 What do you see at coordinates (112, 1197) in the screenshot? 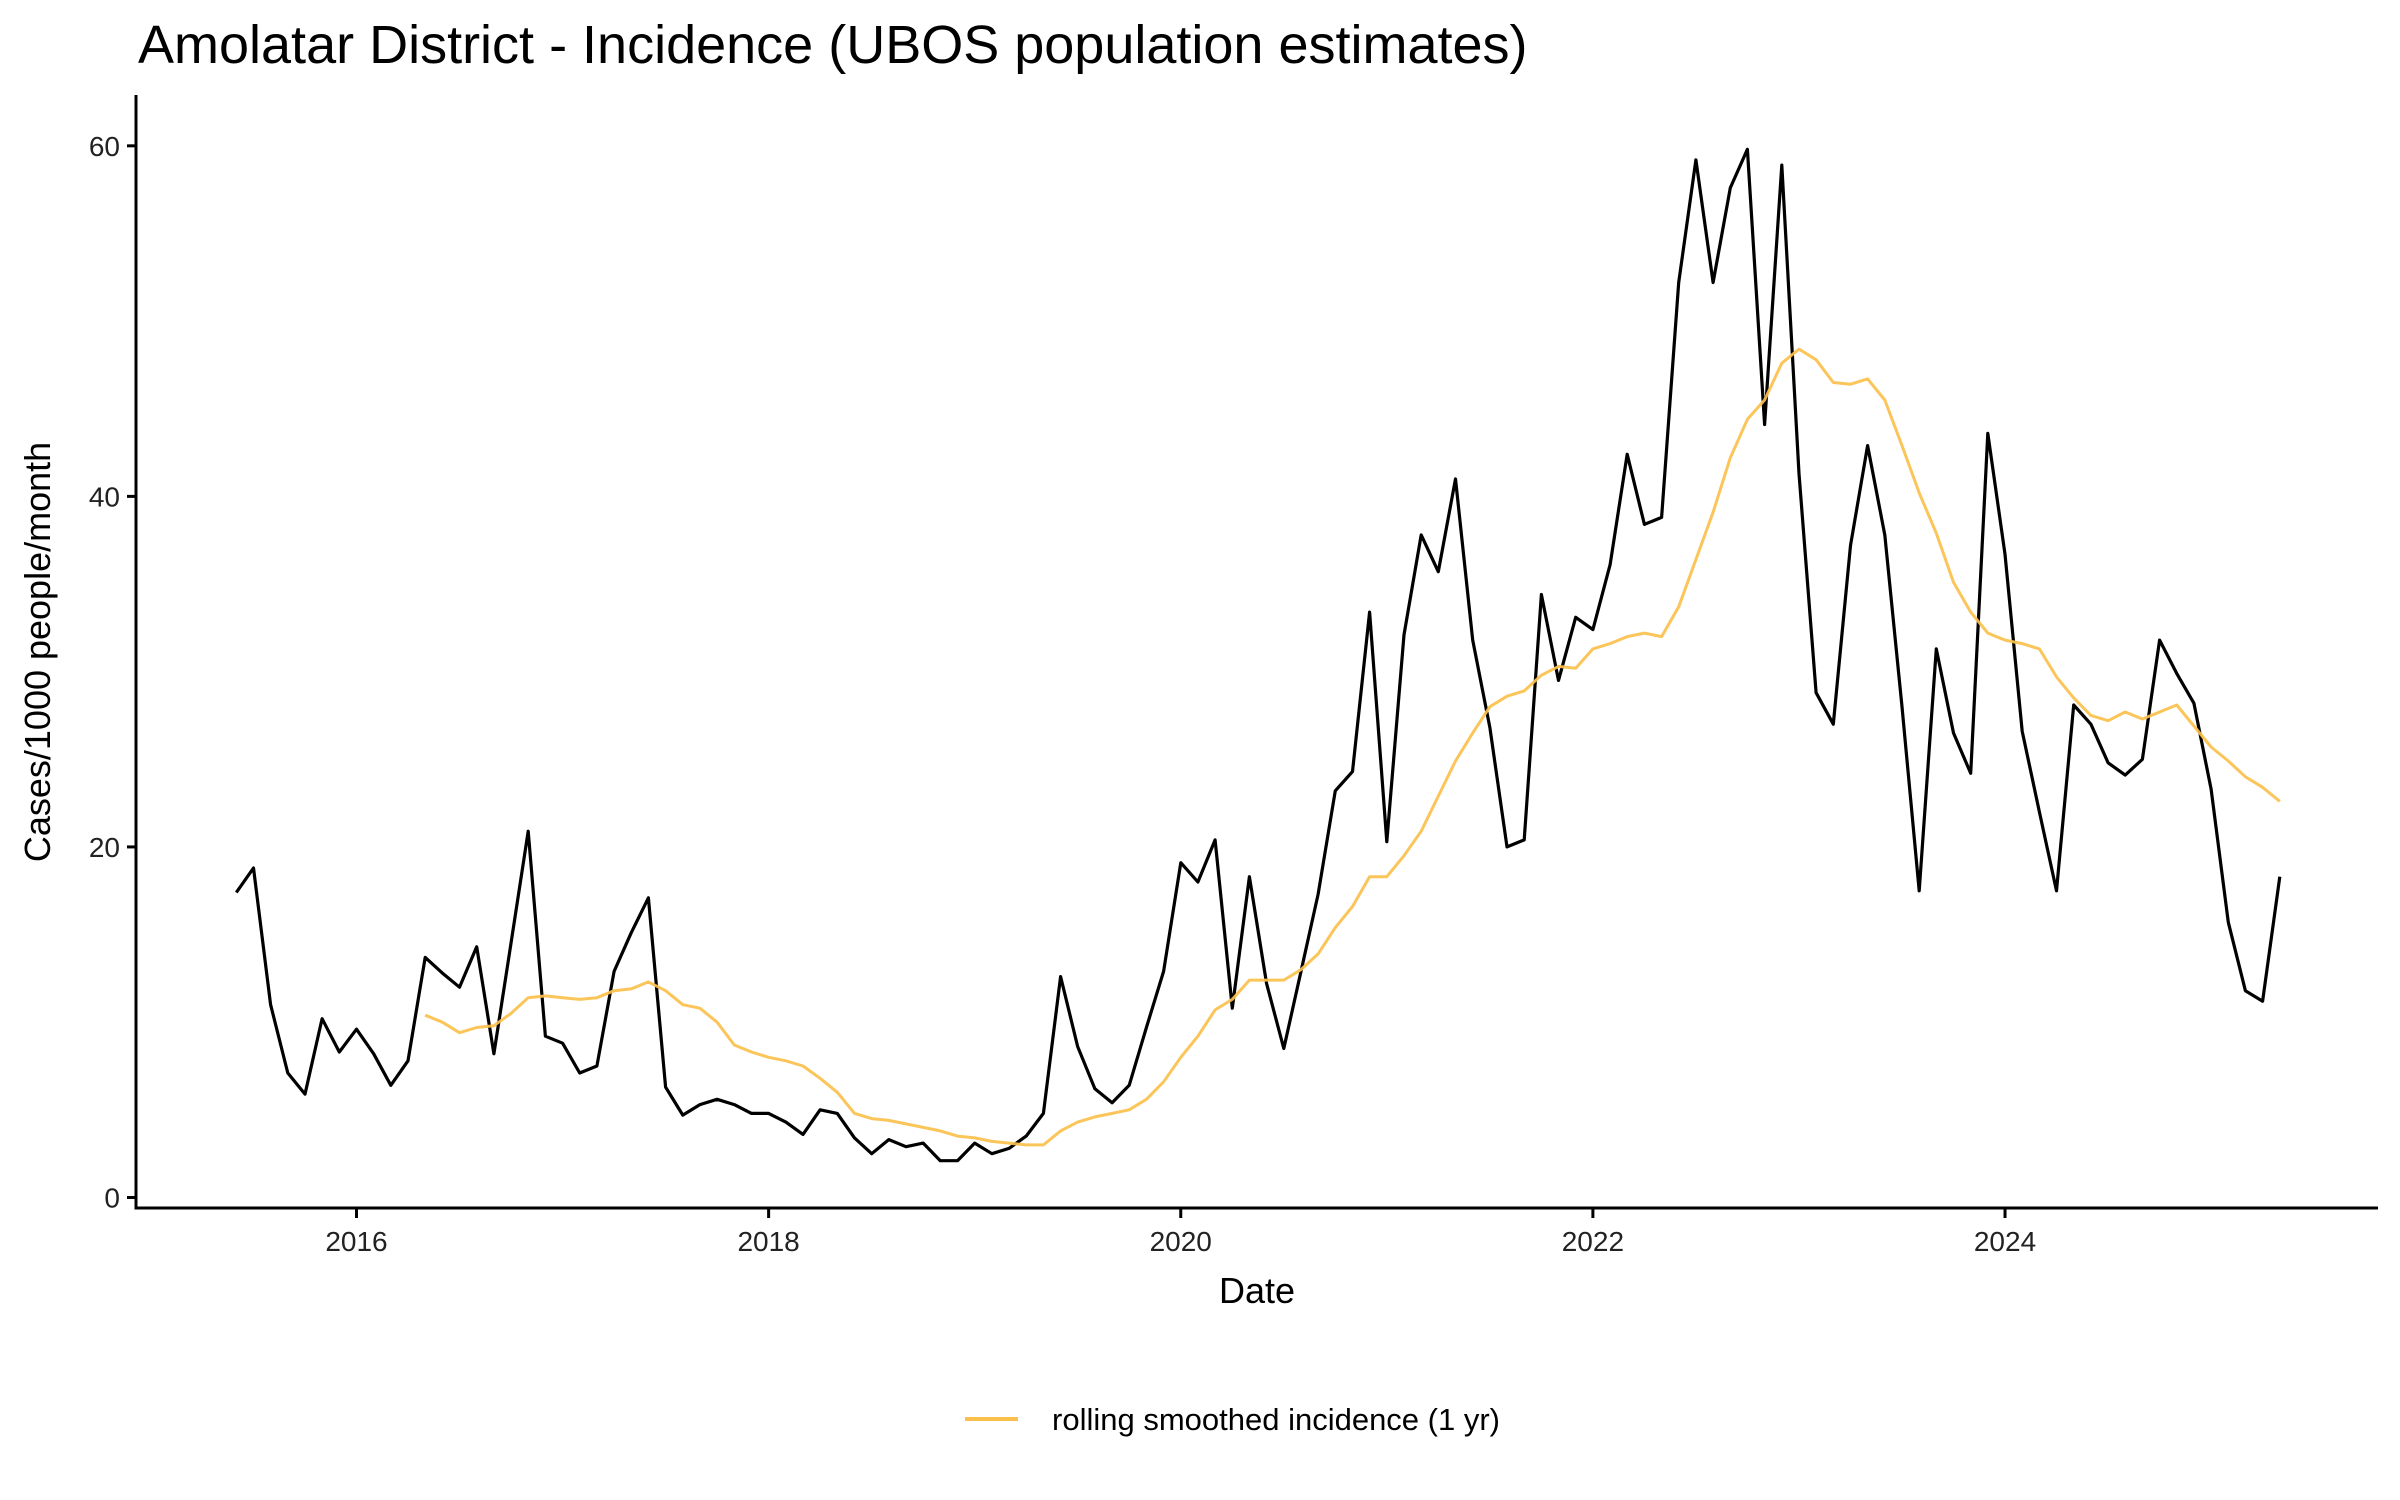
I see `y-tick-label: 0` at bounding box center [112, 1197].